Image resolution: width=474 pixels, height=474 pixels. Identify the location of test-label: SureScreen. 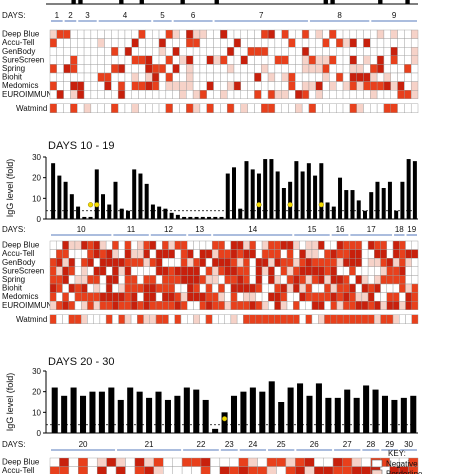
(23, 59).